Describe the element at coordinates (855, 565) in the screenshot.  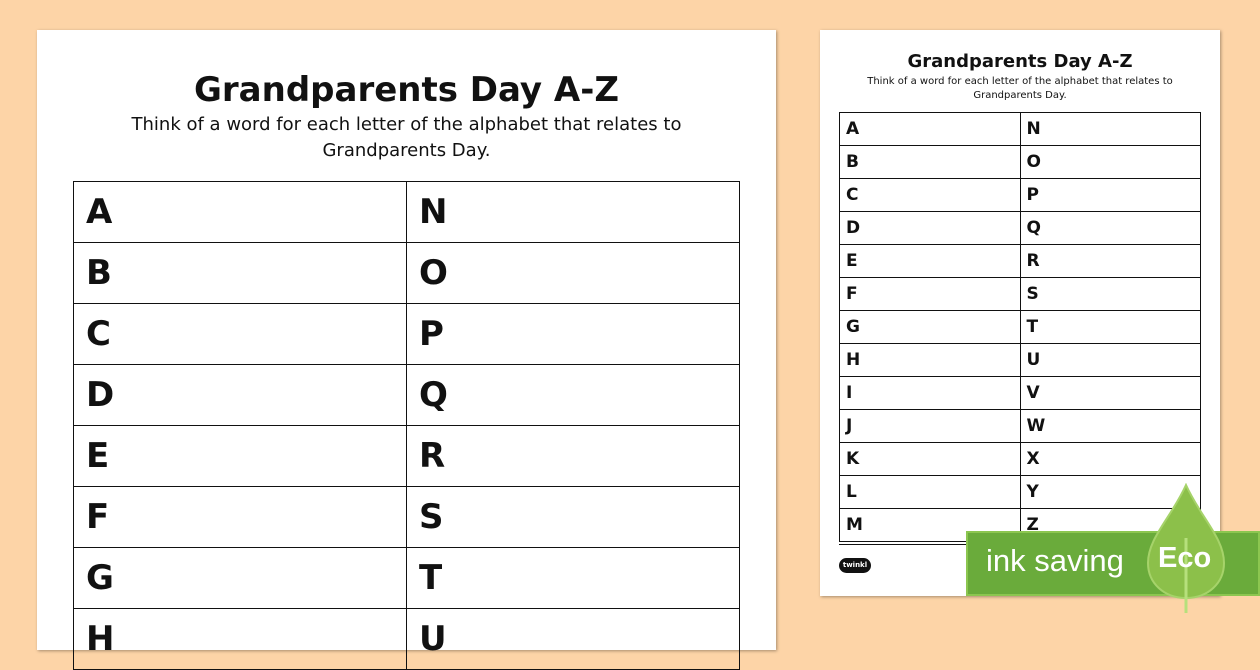
I see `twinkl-logo: twinkl` at that location.